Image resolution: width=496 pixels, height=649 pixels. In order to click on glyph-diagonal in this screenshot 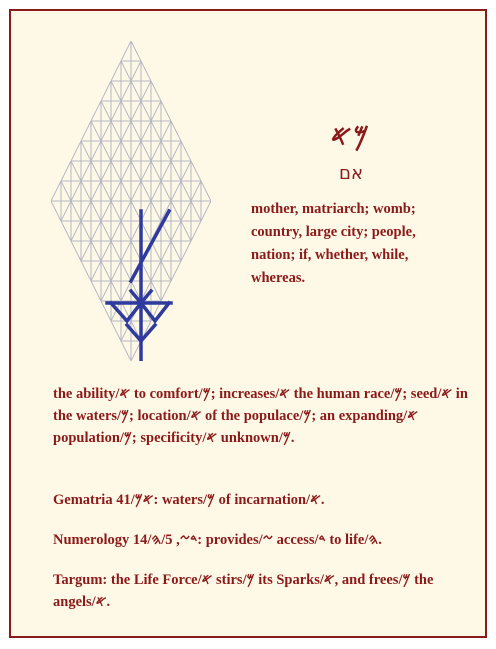, I will do `click(150, 246)`.